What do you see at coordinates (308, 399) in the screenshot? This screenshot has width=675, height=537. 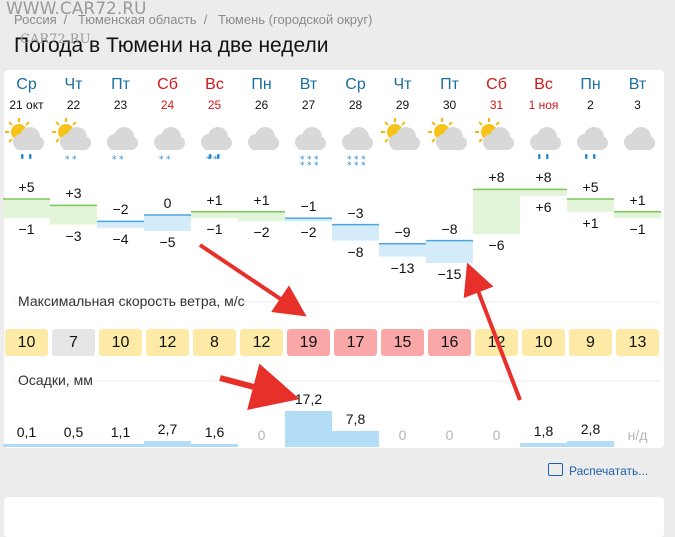 I see `precip-value: 17,2` at bounding box center [308, 399].